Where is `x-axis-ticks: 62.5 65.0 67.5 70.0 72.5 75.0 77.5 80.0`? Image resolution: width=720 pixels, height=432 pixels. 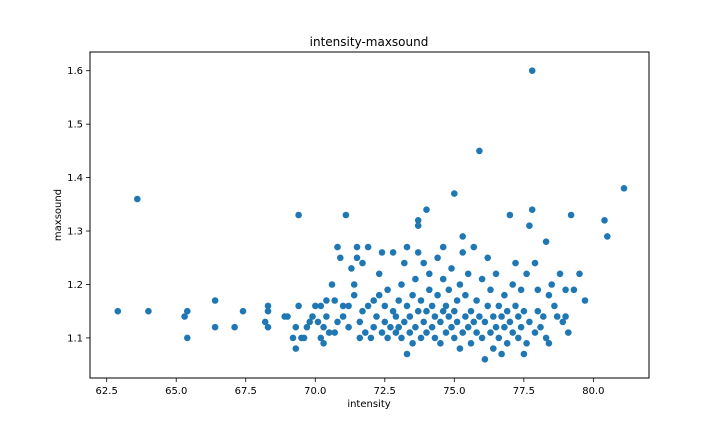
x-axis-ticks: 62.5 65.0 67.5 70.0 72.5 75.0 77.5 80.0 is located at coordinates (350, 387).